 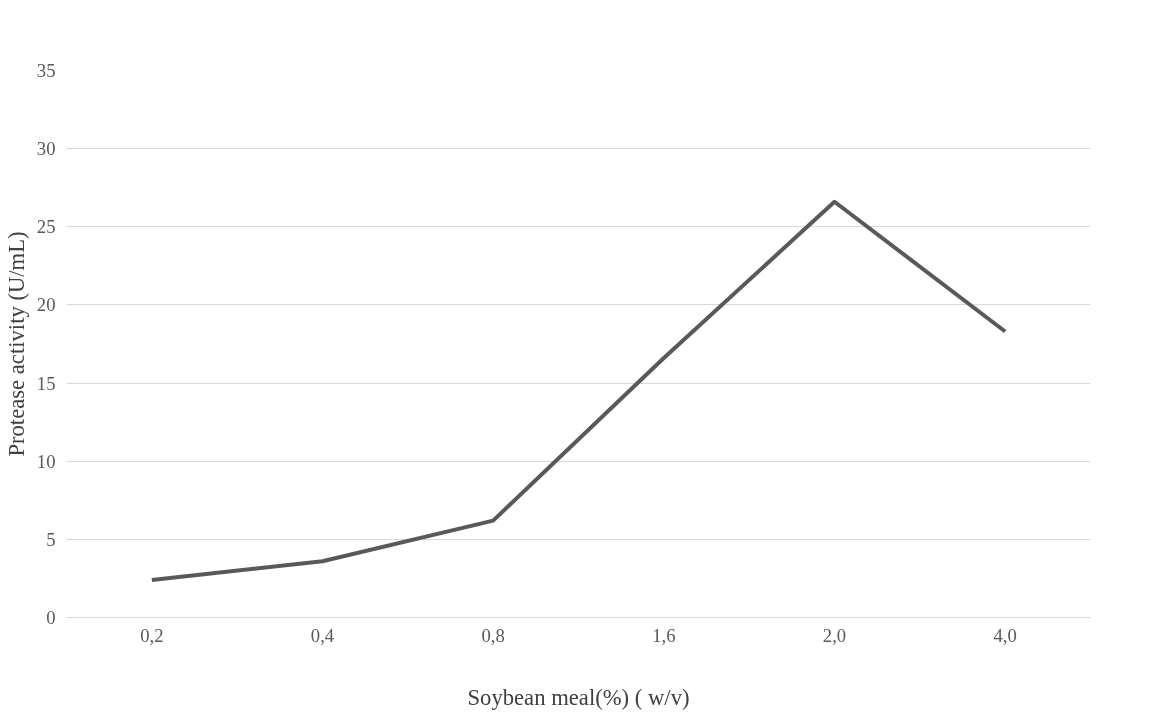 What do you see at coordinates (46, 305) in the screenshot?
I see `y-tick-label: 20` at bounding box center [46, 305].